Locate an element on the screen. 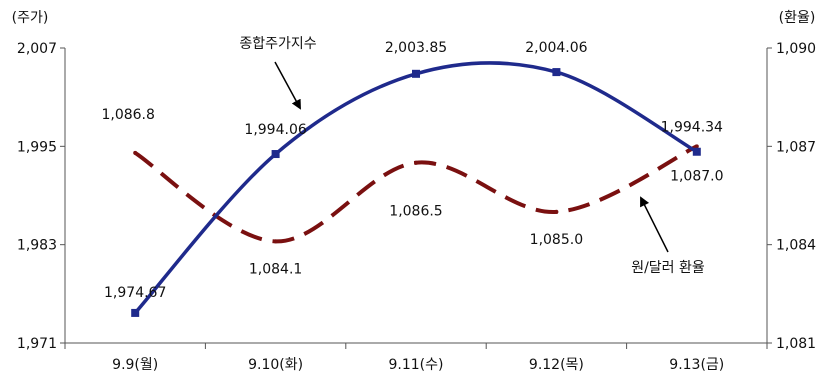 Image resolution: width=827 pixels, height=387 pixels. x-tick-label: 9.13(금) is located at coordinates (696, 365).